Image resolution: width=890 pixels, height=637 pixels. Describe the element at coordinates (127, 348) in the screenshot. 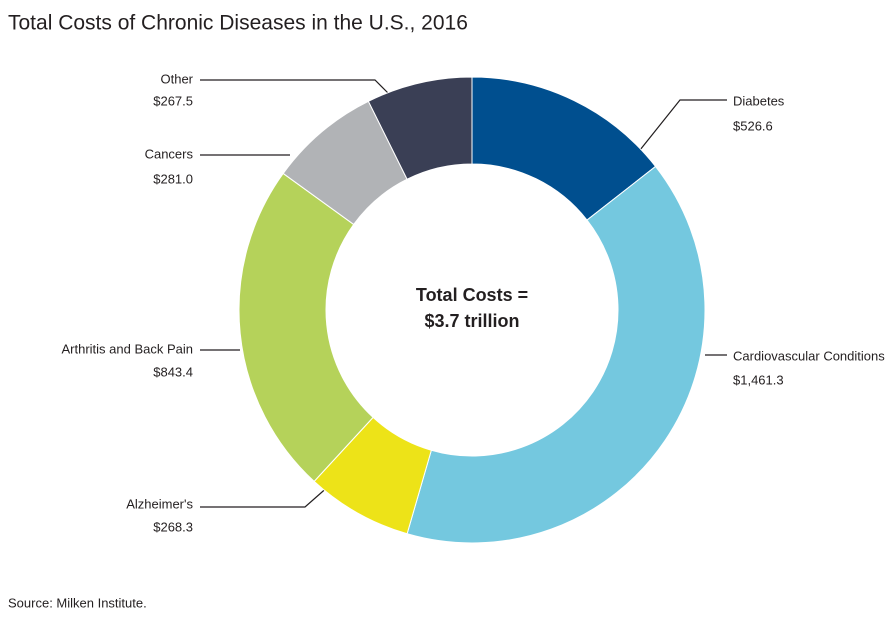

I see `slice-label: Arthritis and Back Pain` at that location.